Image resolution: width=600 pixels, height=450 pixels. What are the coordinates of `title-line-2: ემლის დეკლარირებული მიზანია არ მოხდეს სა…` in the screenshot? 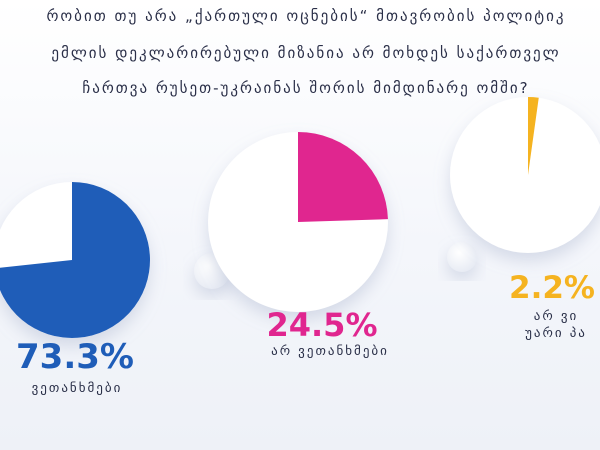 It's located at (306, 53).